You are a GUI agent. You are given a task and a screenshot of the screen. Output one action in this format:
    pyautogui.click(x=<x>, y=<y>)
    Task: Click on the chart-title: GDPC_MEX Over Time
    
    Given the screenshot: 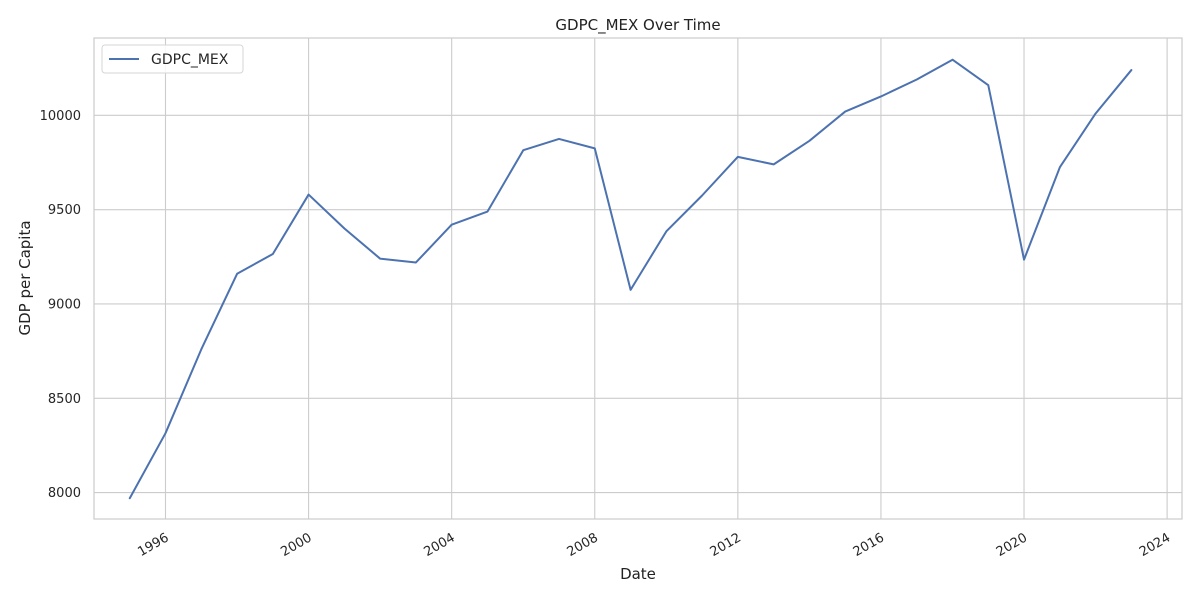 What is the action you would take?
    pyautogui.click(x=637, y=25)
    